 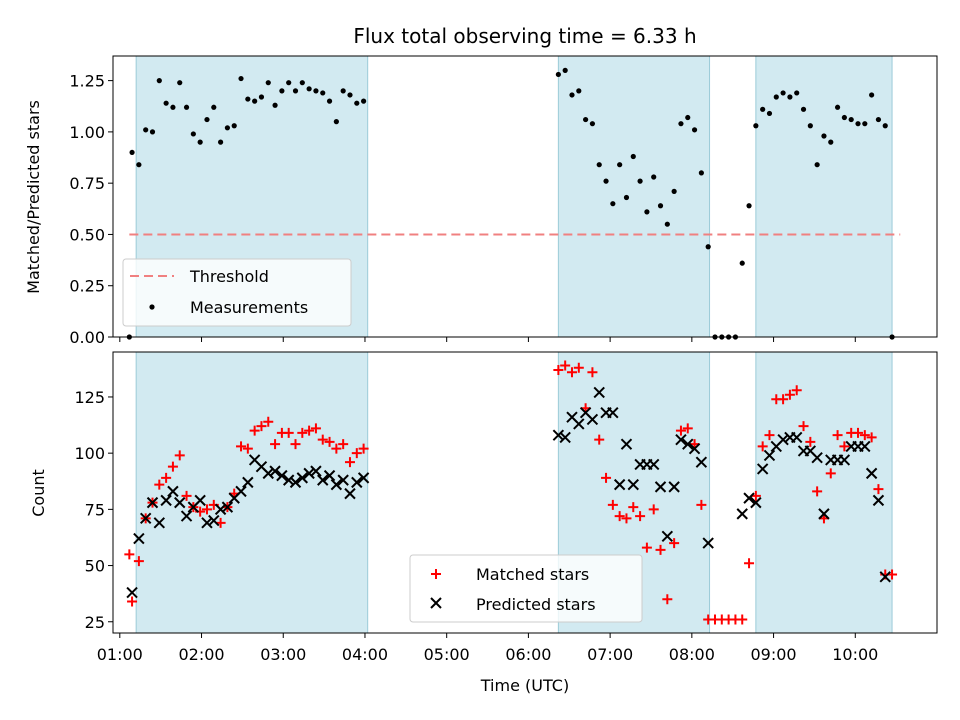 What do you see at coordinates (610, 654) in the screenshot?
I see `x-tick-label: 07:00` at bounding box center [610, 654].